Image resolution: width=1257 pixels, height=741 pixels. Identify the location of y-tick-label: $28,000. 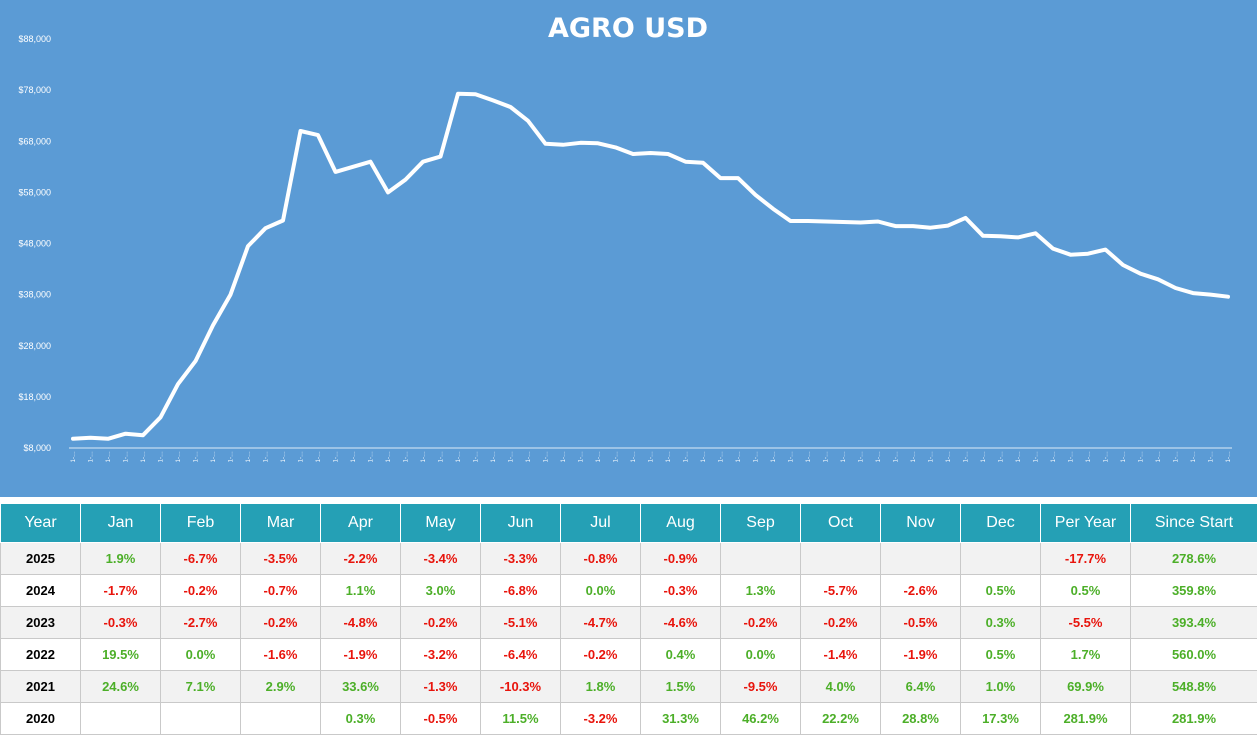
(34, 346).